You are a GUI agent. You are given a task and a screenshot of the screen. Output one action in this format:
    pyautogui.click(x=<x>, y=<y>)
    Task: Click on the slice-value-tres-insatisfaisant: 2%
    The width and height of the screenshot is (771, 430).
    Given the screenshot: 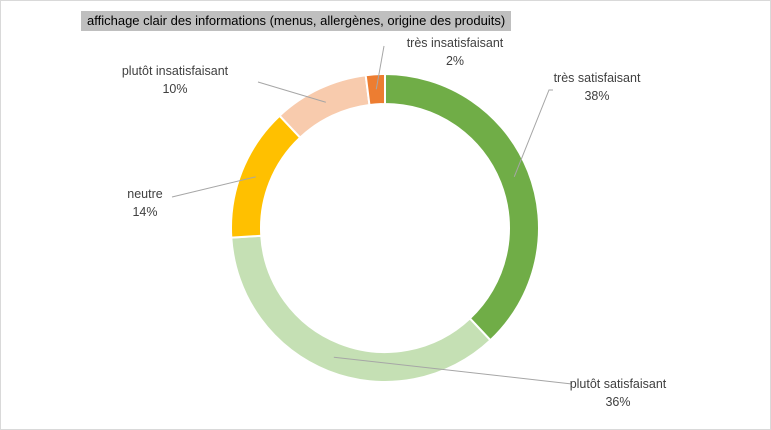 What is the action you would take?
    pyautogui.click(x=455, y=61)
    